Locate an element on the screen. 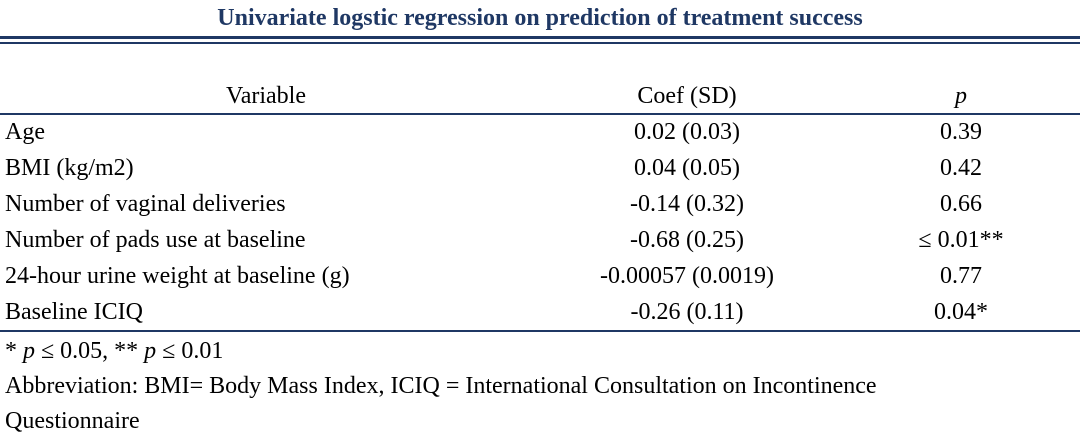 Image resolution: width=1080 pixels, height=442 pixels. header-p: p is located at coordinates (961, 96).